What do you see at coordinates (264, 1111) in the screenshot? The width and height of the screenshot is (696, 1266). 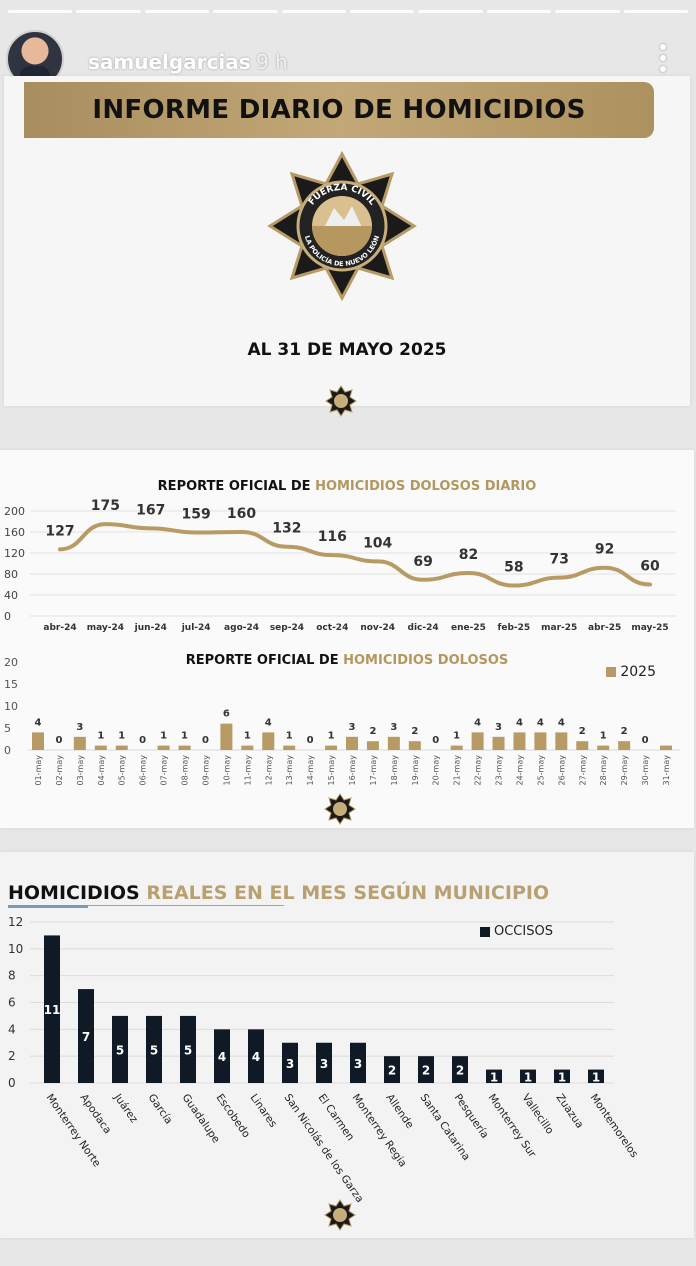 I see `x-tick-label: Linares` at bounding box center [264, 1111].